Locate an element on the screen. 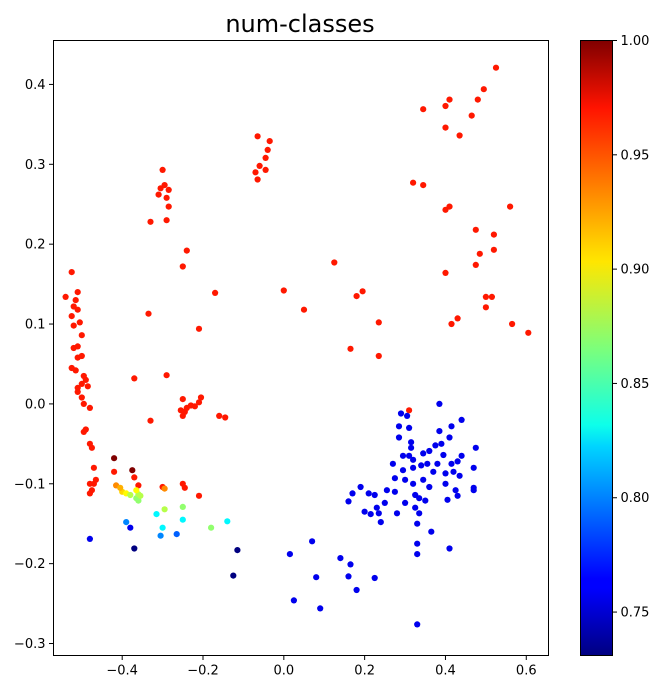 The image size is (661, 690). colorbar-ticks: 0.75 0.80 0.85 0.90 0.95 1.00 is located at coordinates (631, 327).